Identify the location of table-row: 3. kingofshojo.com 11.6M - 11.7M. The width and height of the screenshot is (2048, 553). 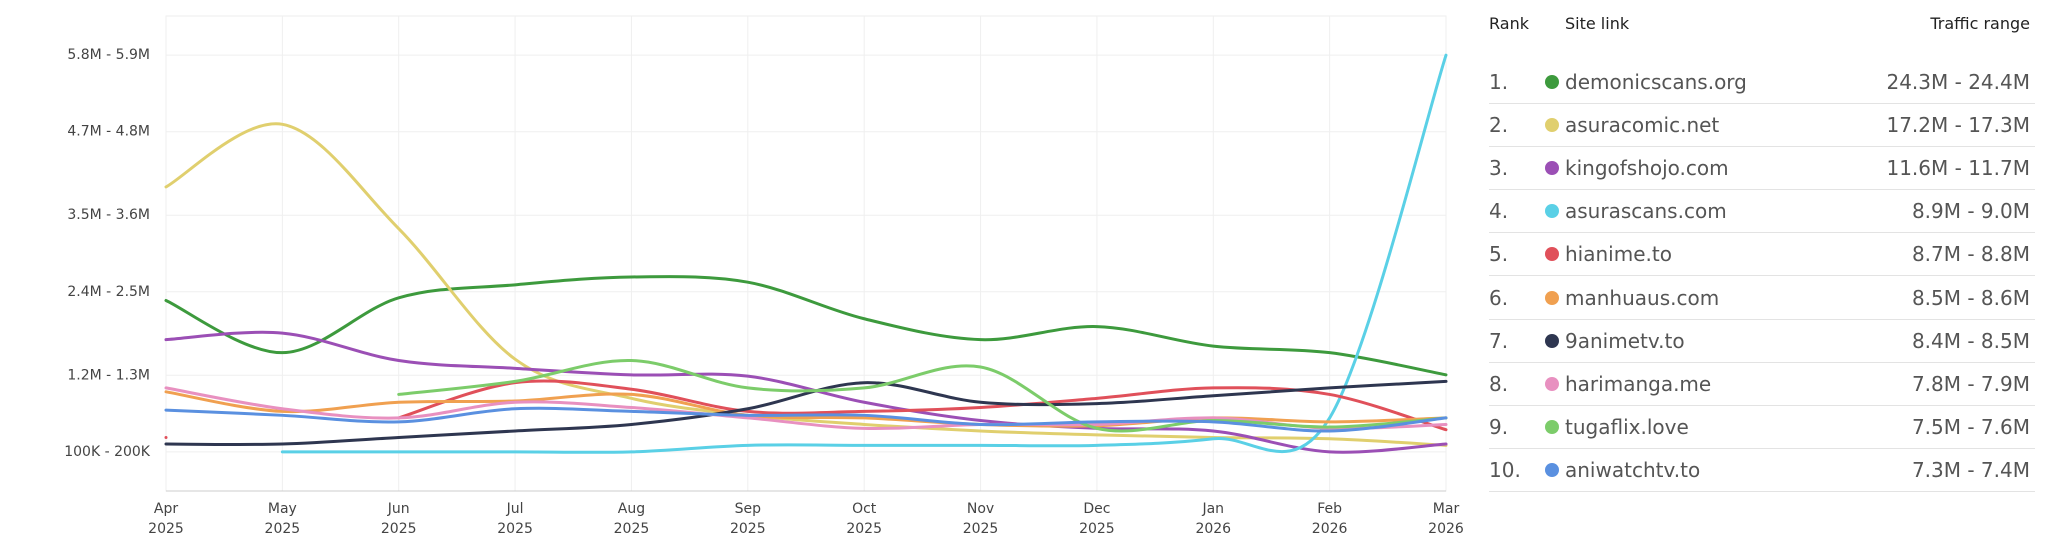
(1762, 168).